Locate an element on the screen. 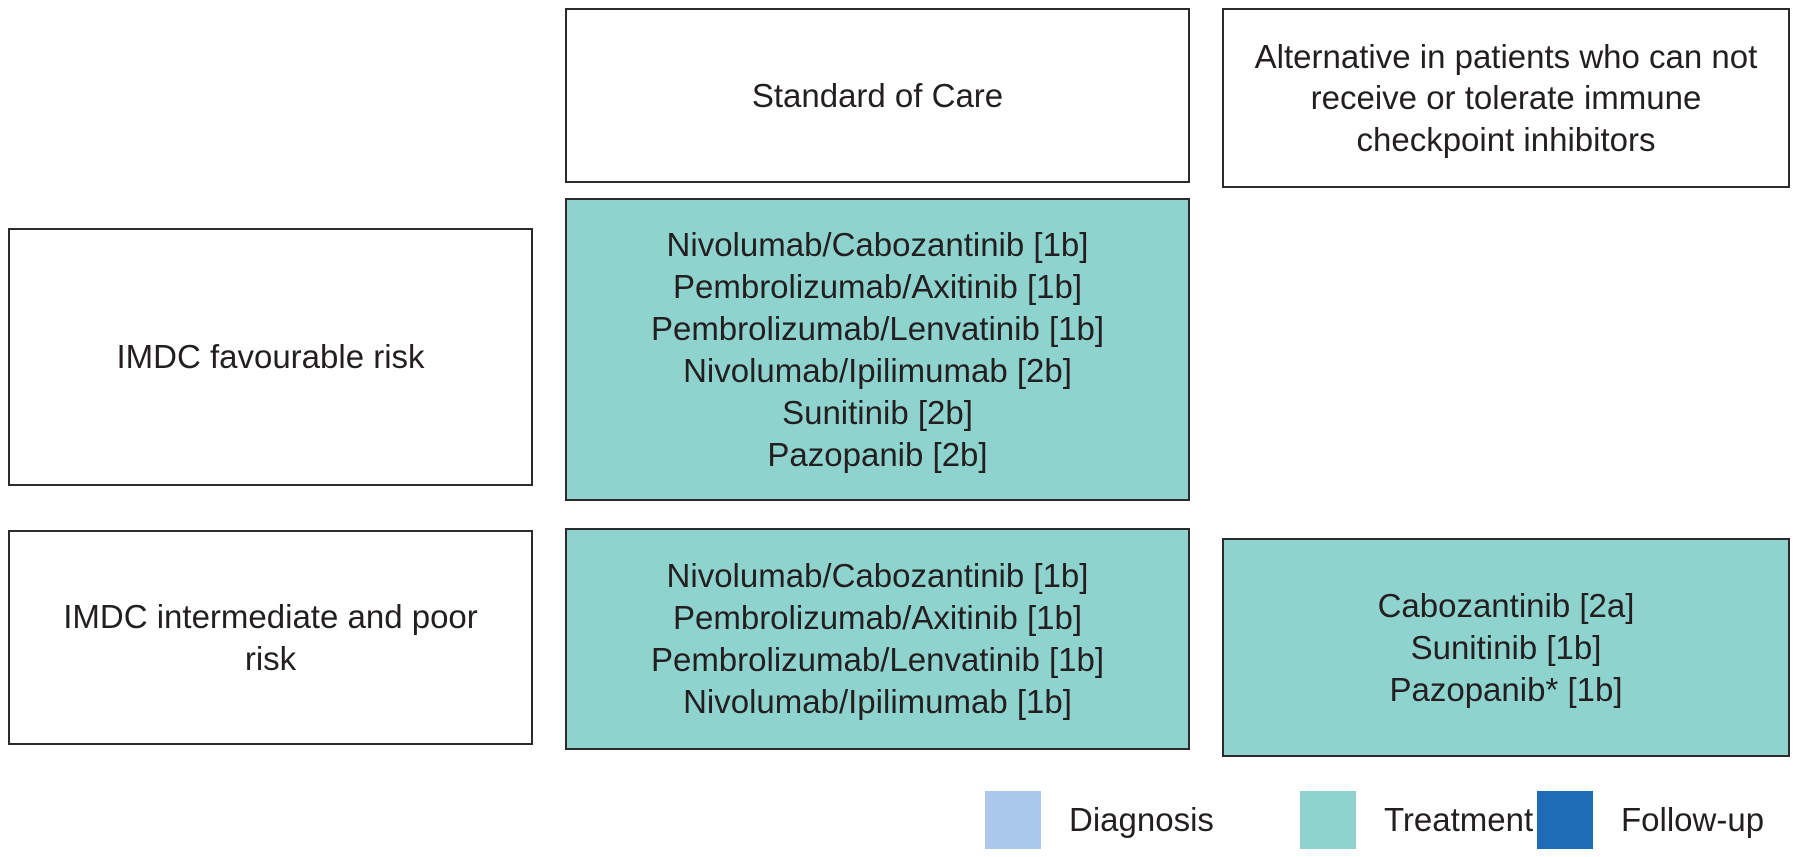 Image resolution: width=1800 pixels, height=857 pixels. treatment-option: Sunitinib [1b] is located at coordinates (1506, 647).